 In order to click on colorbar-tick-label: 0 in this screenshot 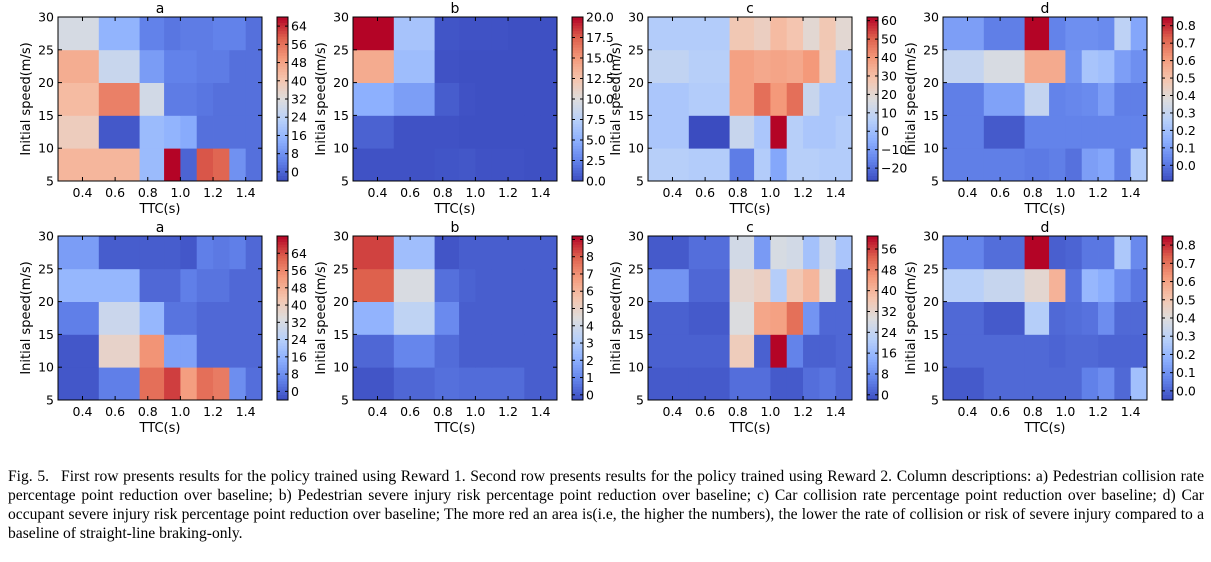, I will do `click(295, 171)`.